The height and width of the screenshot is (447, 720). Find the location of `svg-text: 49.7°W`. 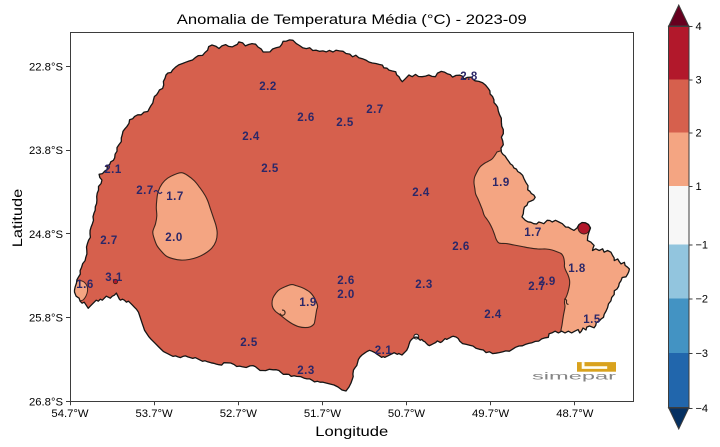

svg-text: 49.7°W is located at coordinates (491, 414).